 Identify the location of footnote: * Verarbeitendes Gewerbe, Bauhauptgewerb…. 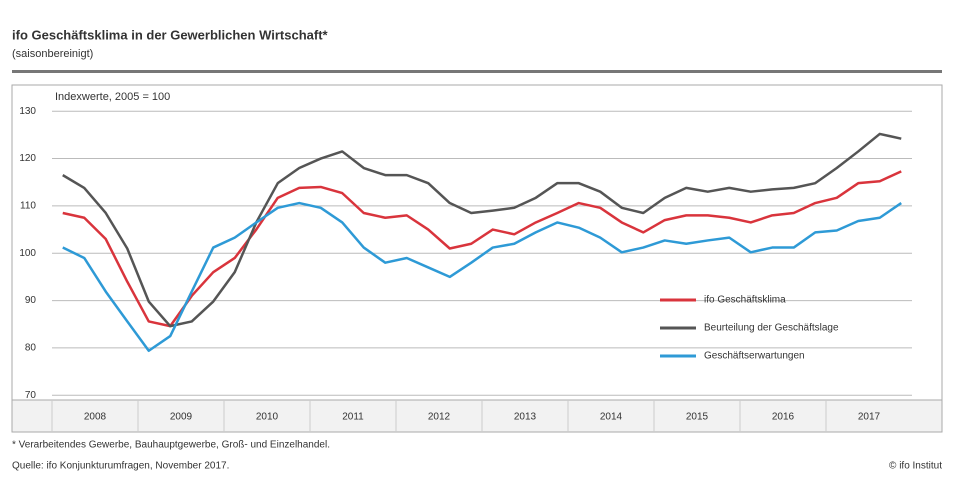
(171, 445).